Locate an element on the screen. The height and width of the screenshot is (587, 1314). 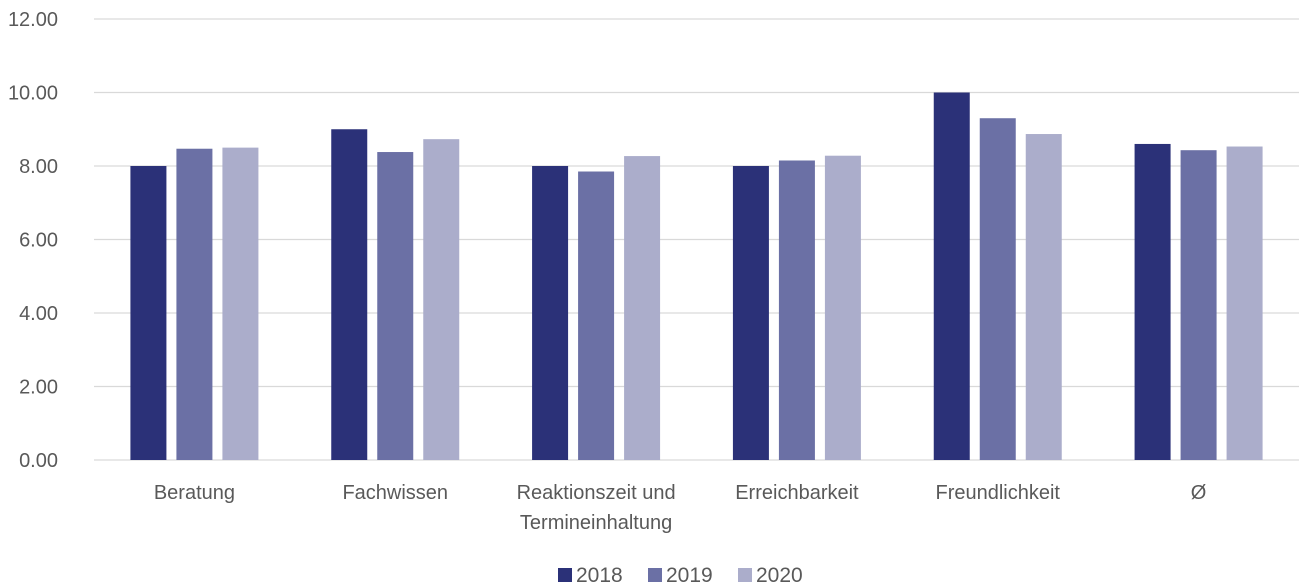
x-category-label: Termineinhaltung is located at coordinates (596, 523).